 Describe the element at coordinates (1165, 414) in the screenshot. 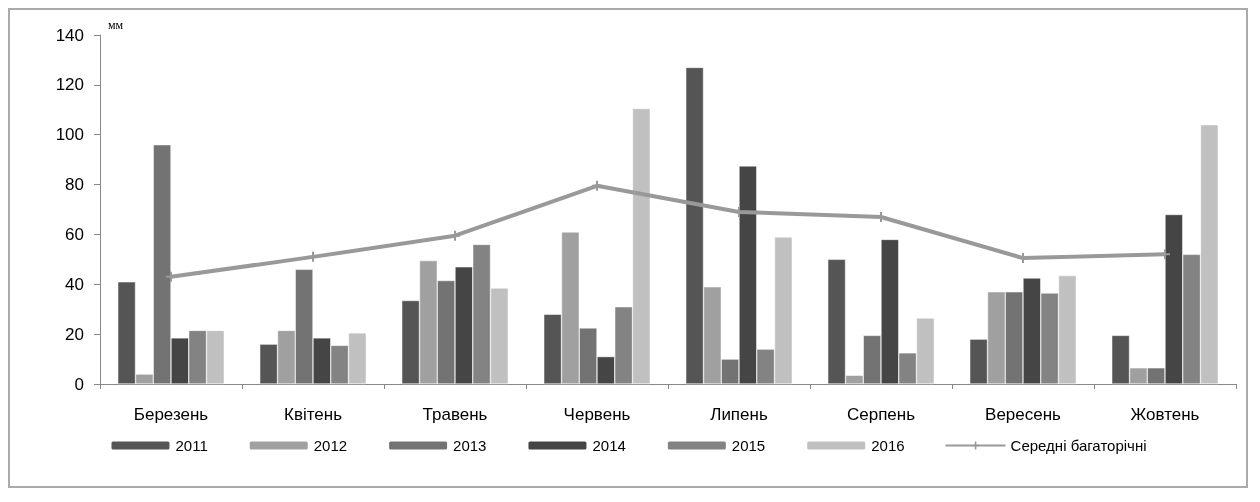

I see `x-tick-label: Жовтень` at that location.